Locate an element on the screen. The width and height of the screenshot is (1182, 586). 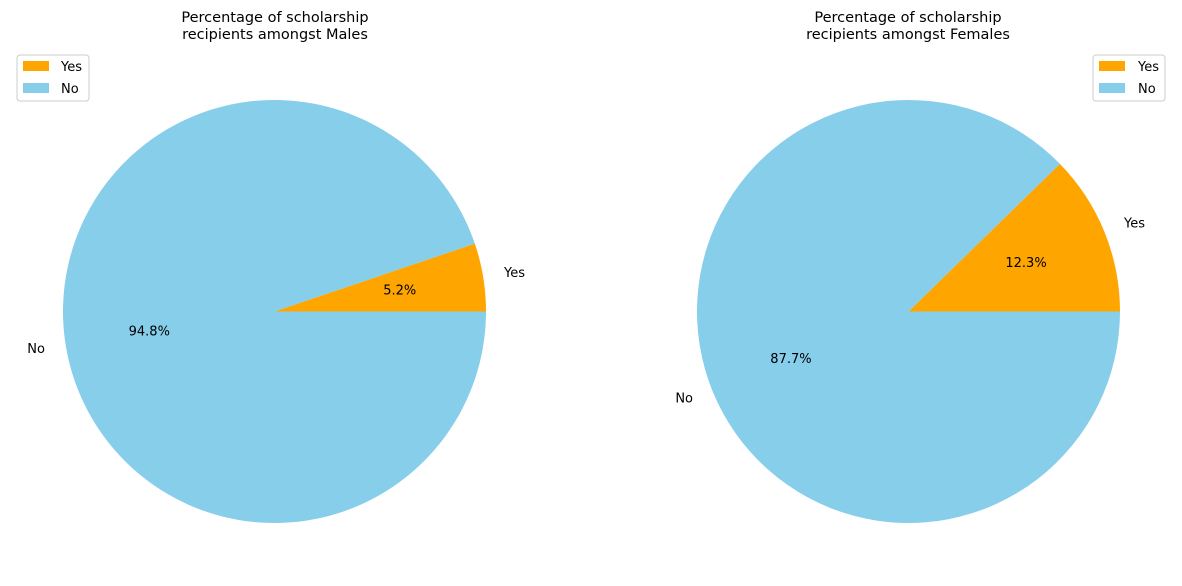
slice-percent-yes: 12.3% is located at coordinates (1025, 263).